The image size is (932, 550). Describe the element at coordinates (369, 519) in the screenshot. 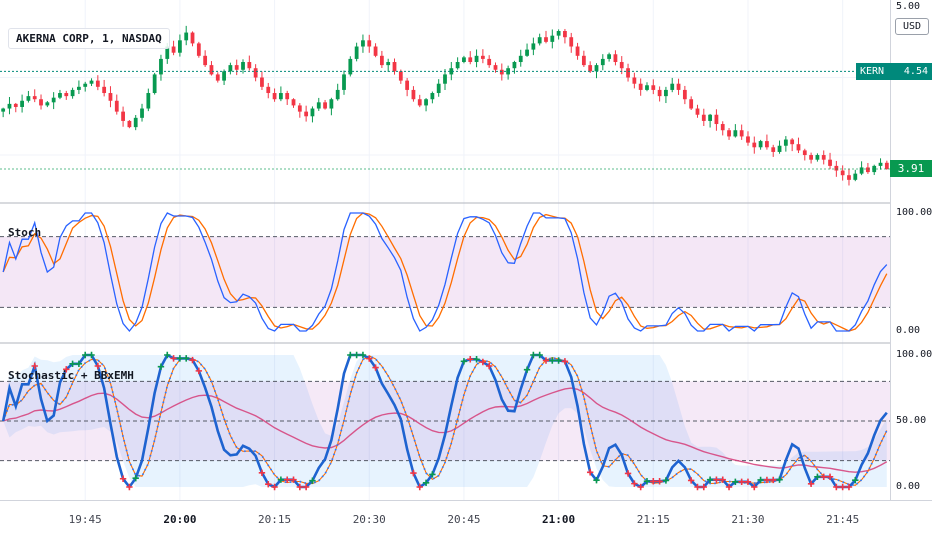

I see `time-label: 20:30` at that location.